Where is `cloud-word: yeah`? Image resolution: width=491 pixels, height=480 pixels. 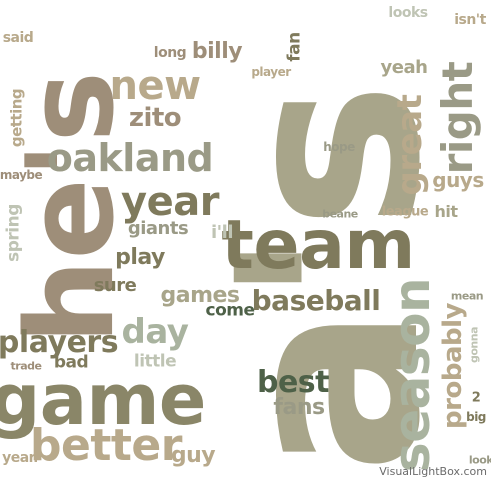 cloud-word: yeah is located at coordinates (404, 67).